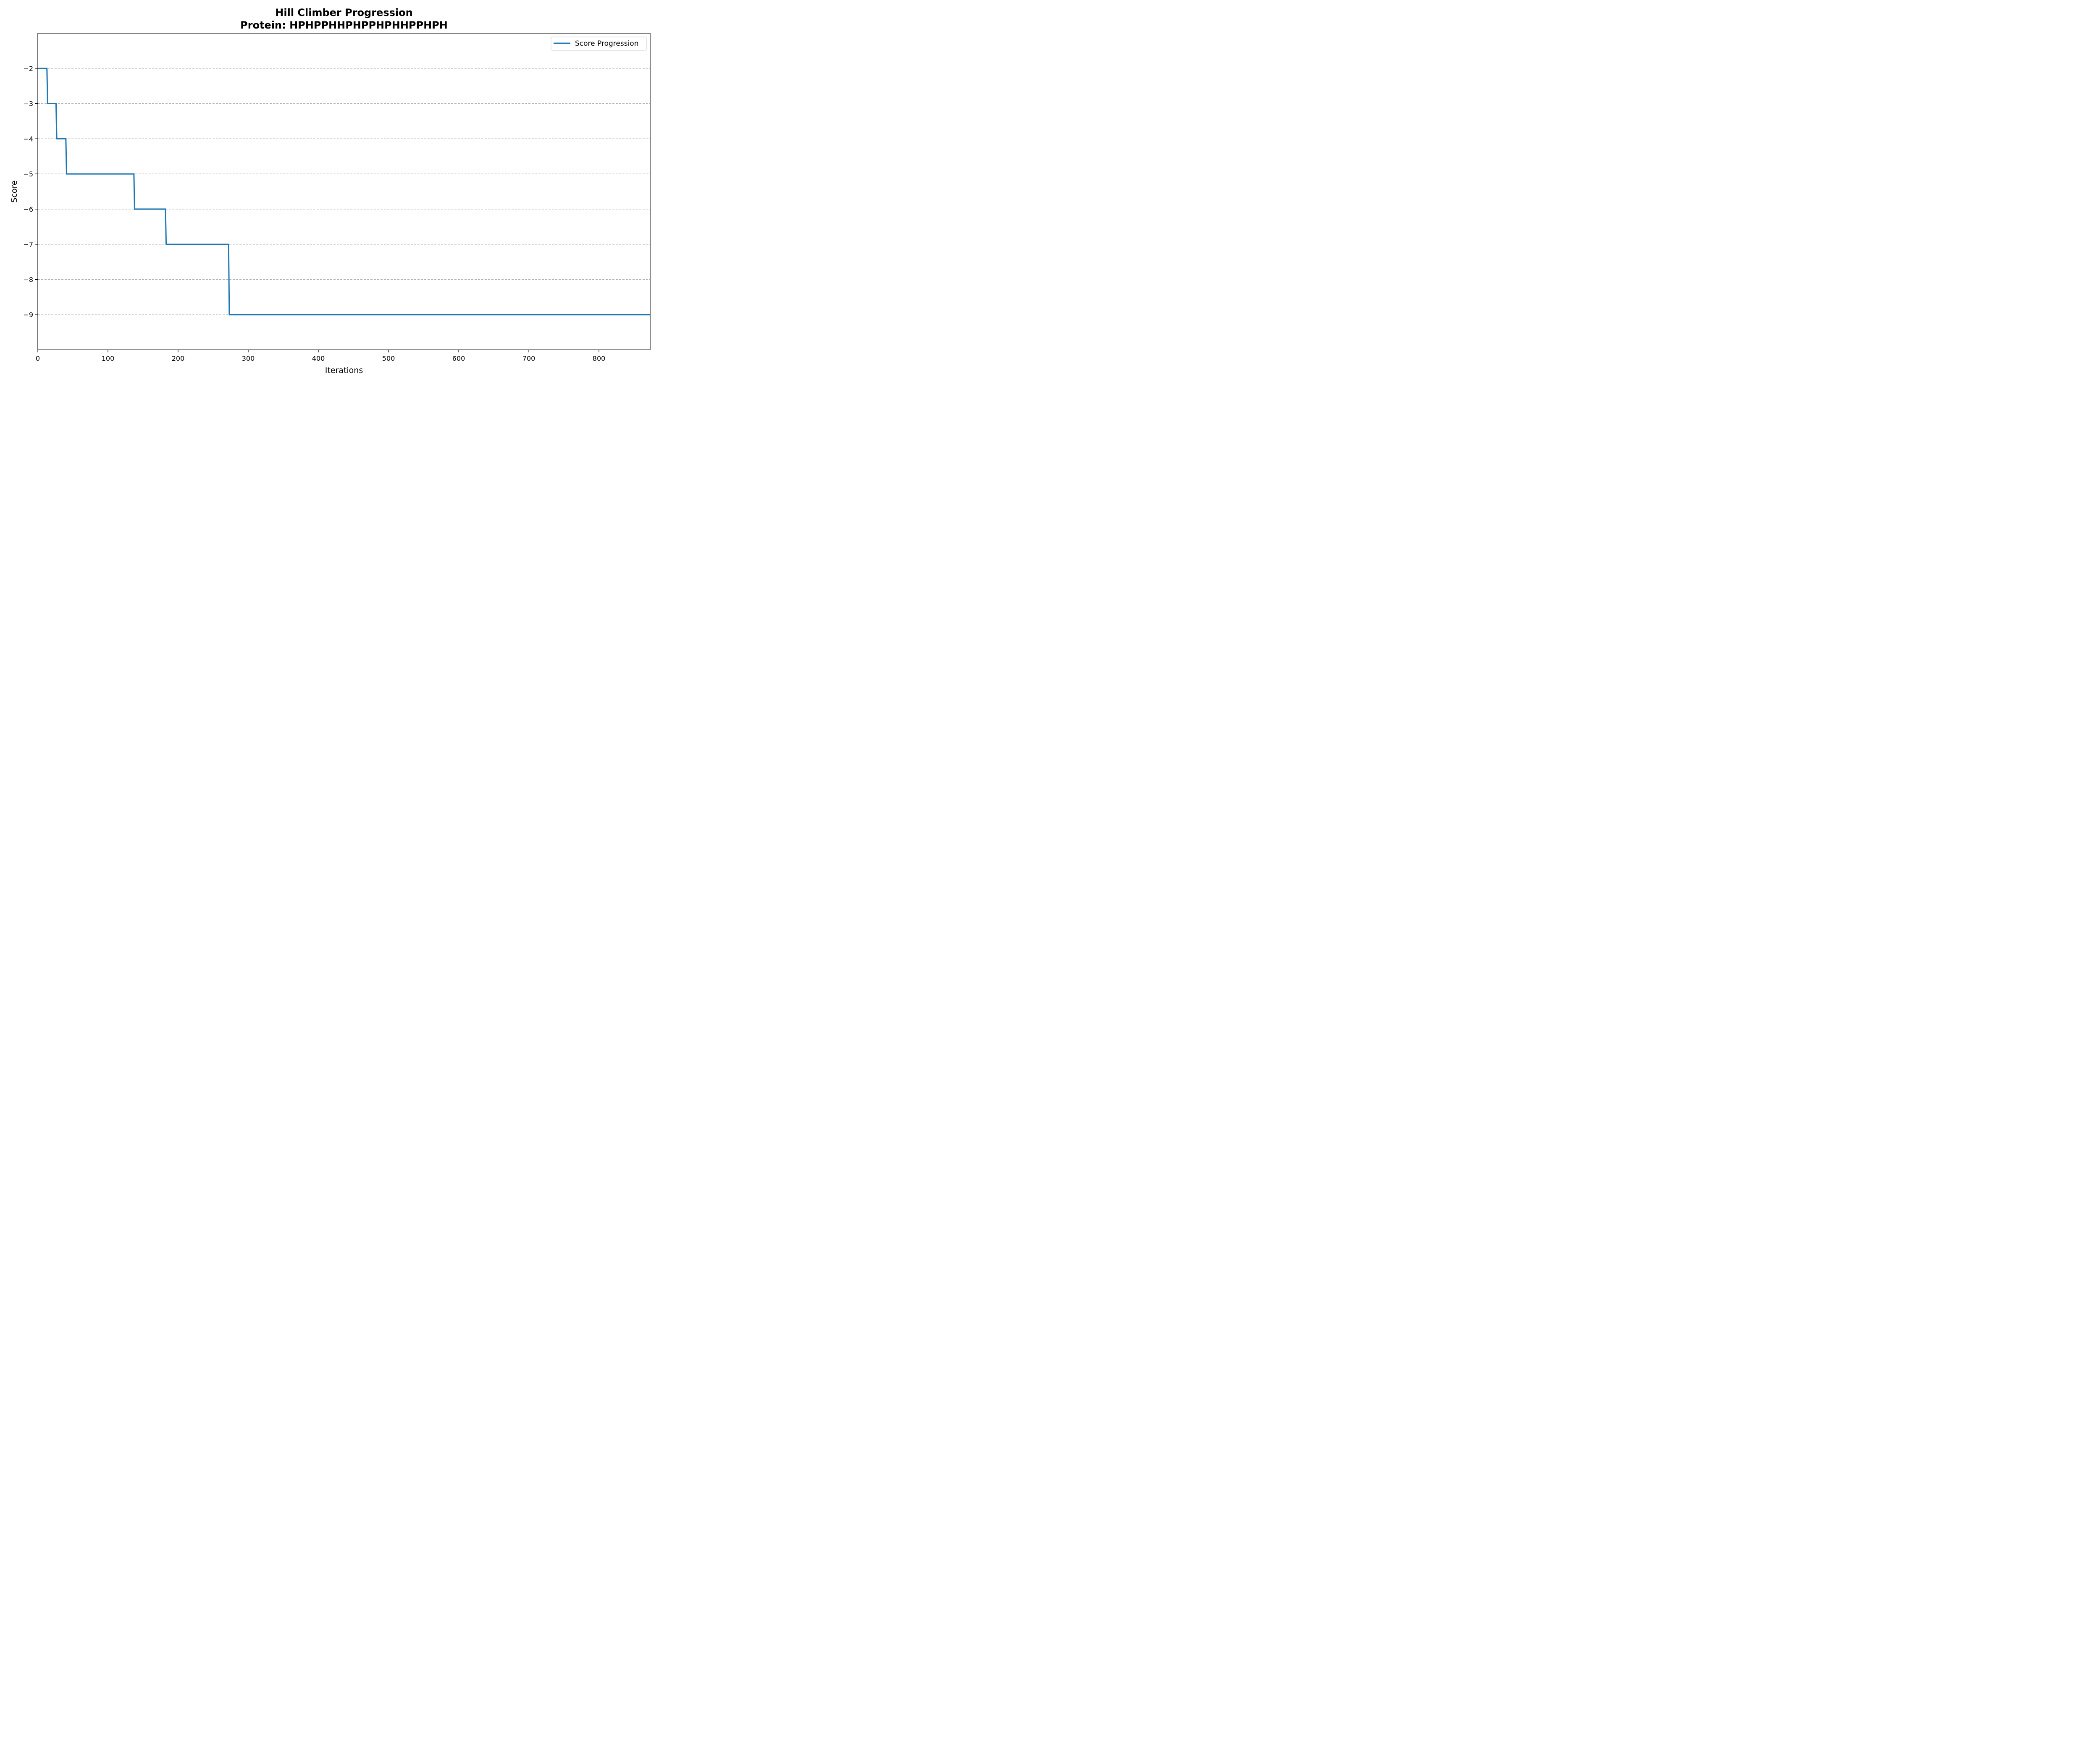 The image size is (2100, 1764). I want to click on legend-label-score-progression: Score Progression, so click(606, 43).